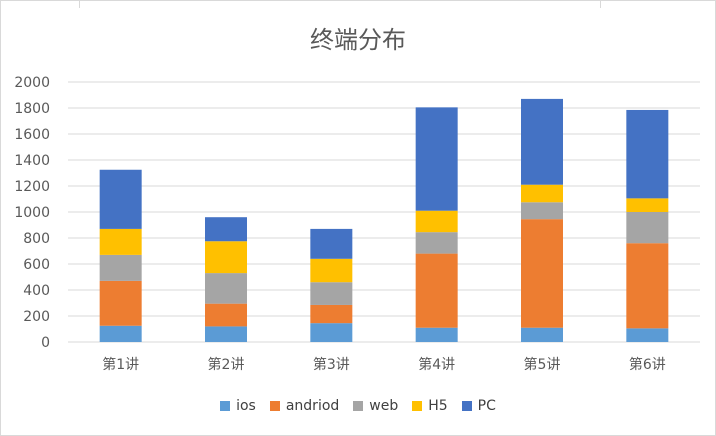 Image resolution: width=716 pixels, height=436 pixels. Describe the element at coordinates (226, 364) in the screenshot. I see `x-tick-label: 第2讲` at that location.